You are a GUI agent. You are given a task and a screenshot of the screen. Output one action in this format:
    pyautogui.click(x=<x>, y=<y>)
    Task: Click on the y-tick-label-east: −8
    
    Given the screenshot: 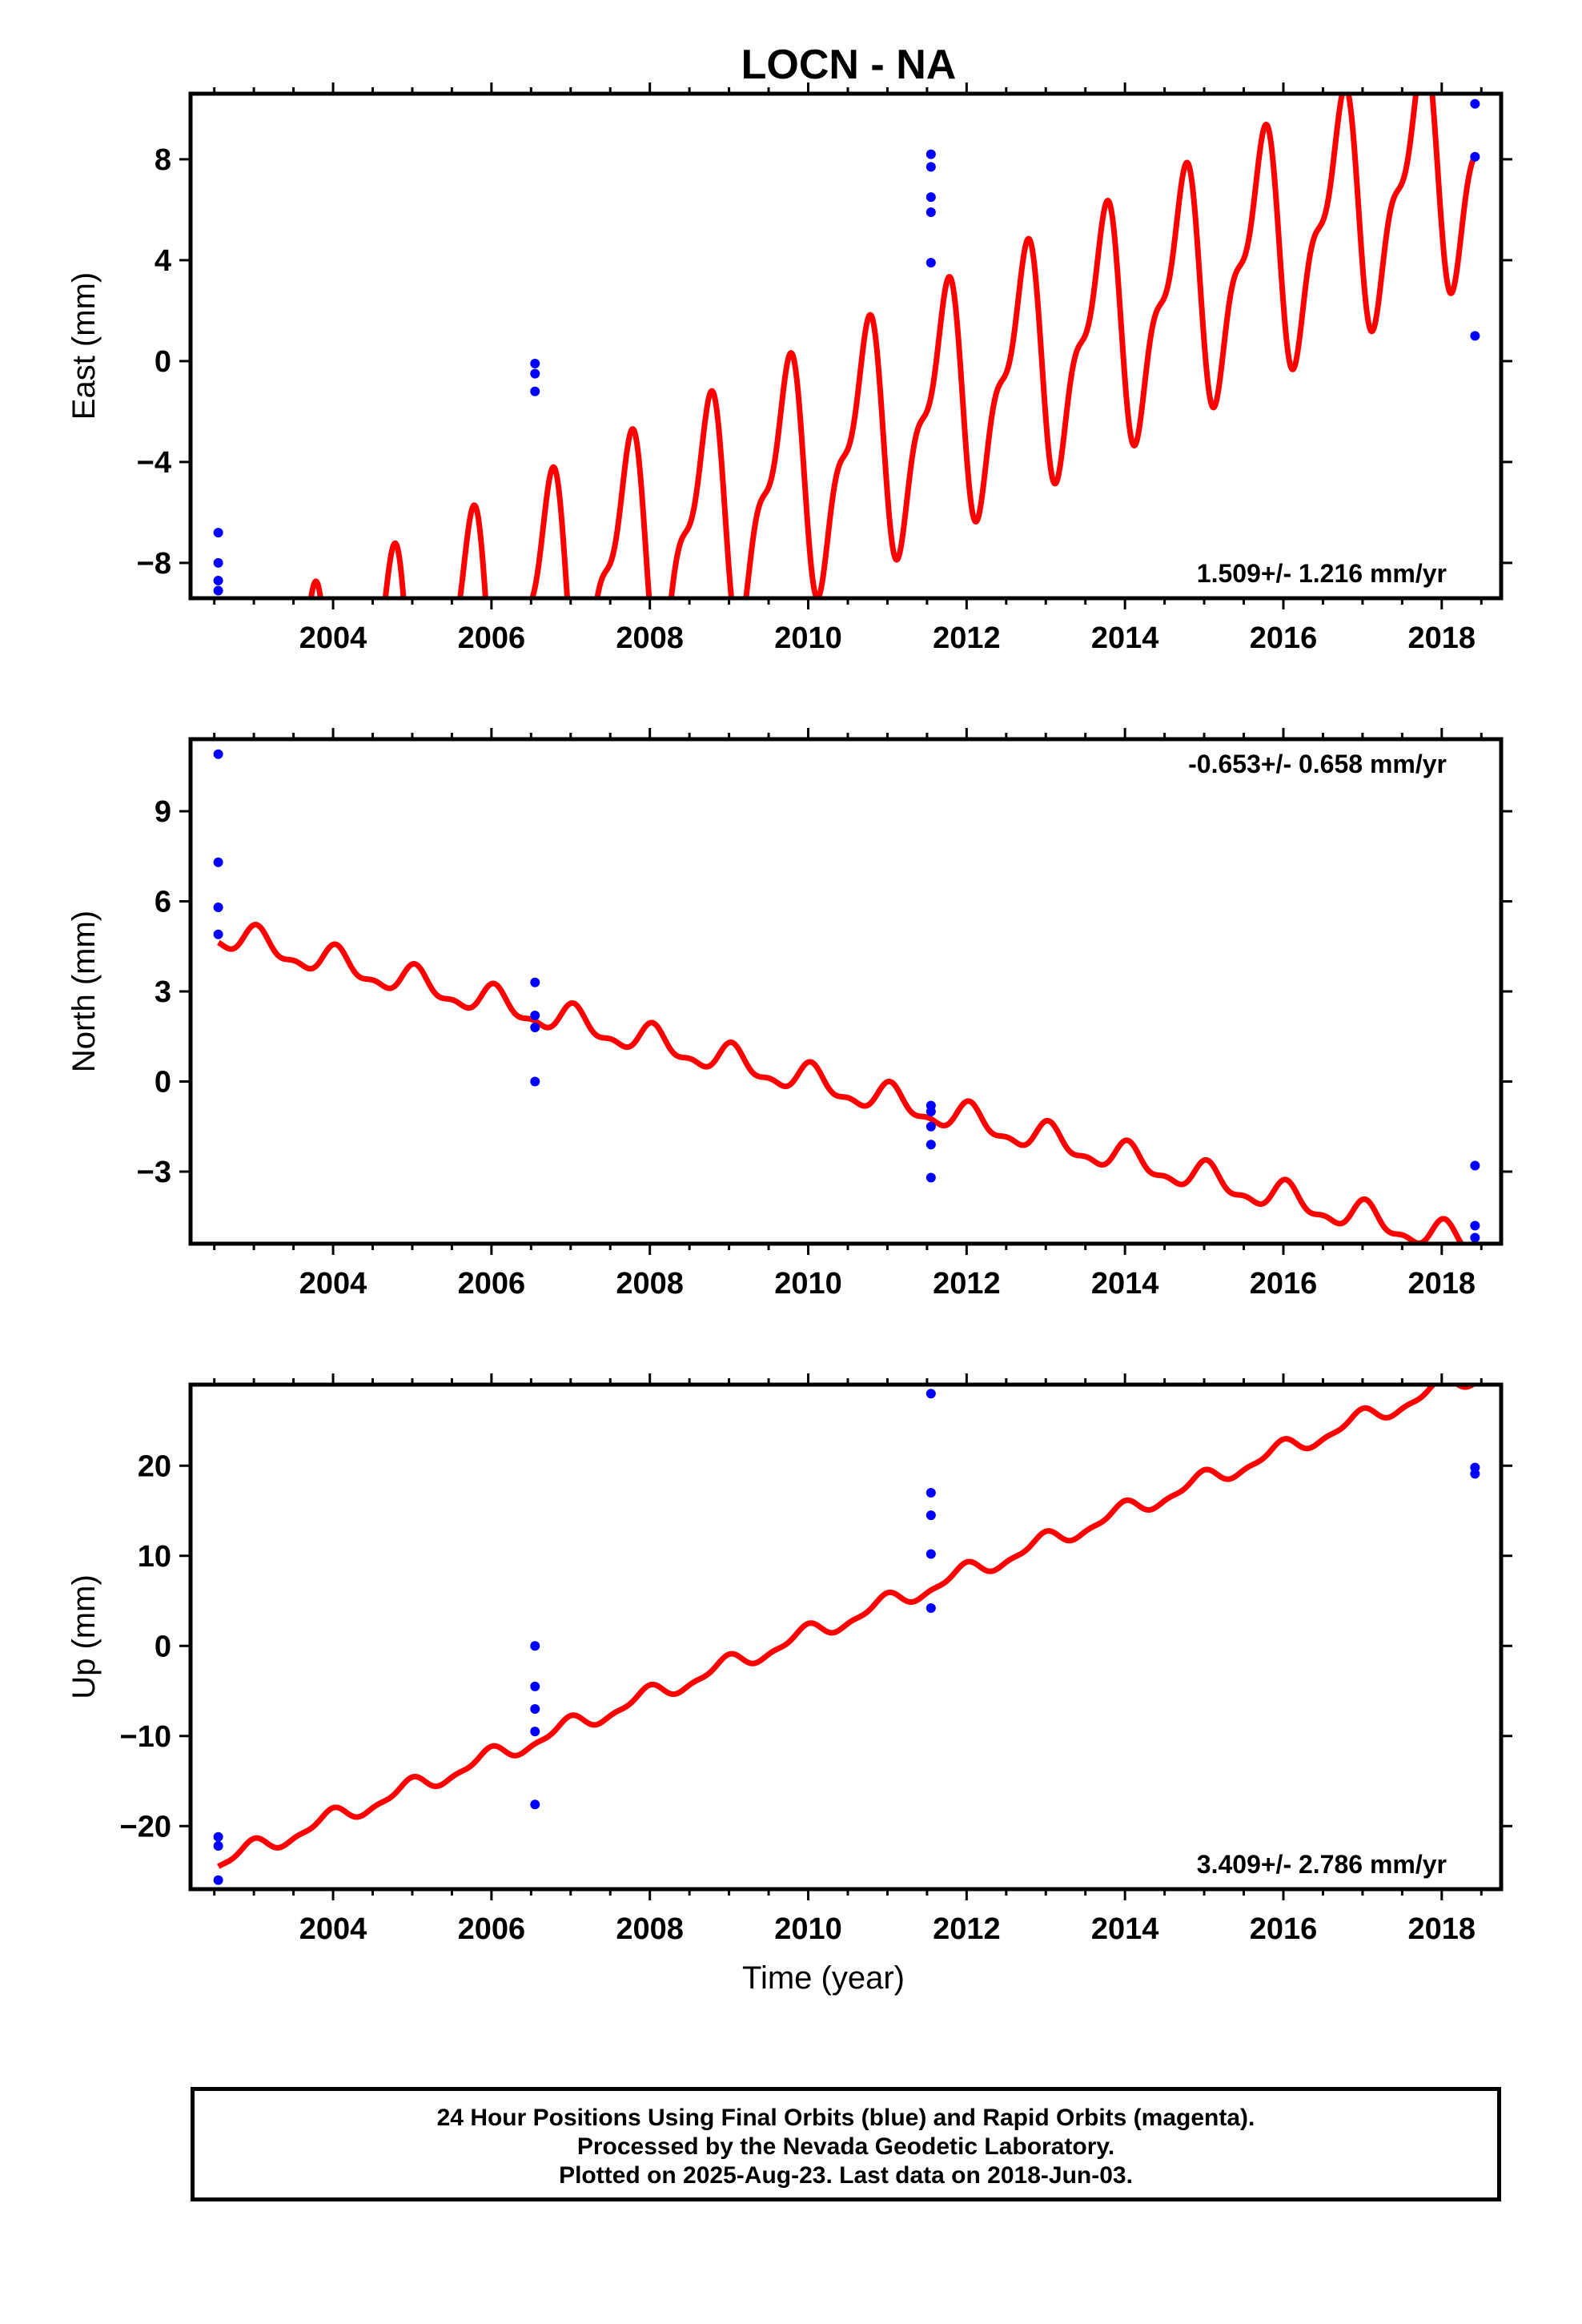 What is the action you would take?
    pyautogui.click(x=154, y=564)
    